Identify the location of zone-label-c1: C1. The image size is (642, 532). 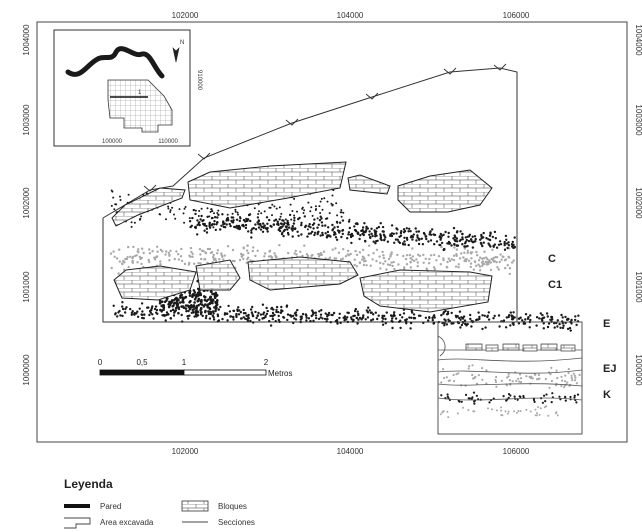
(555, 285).